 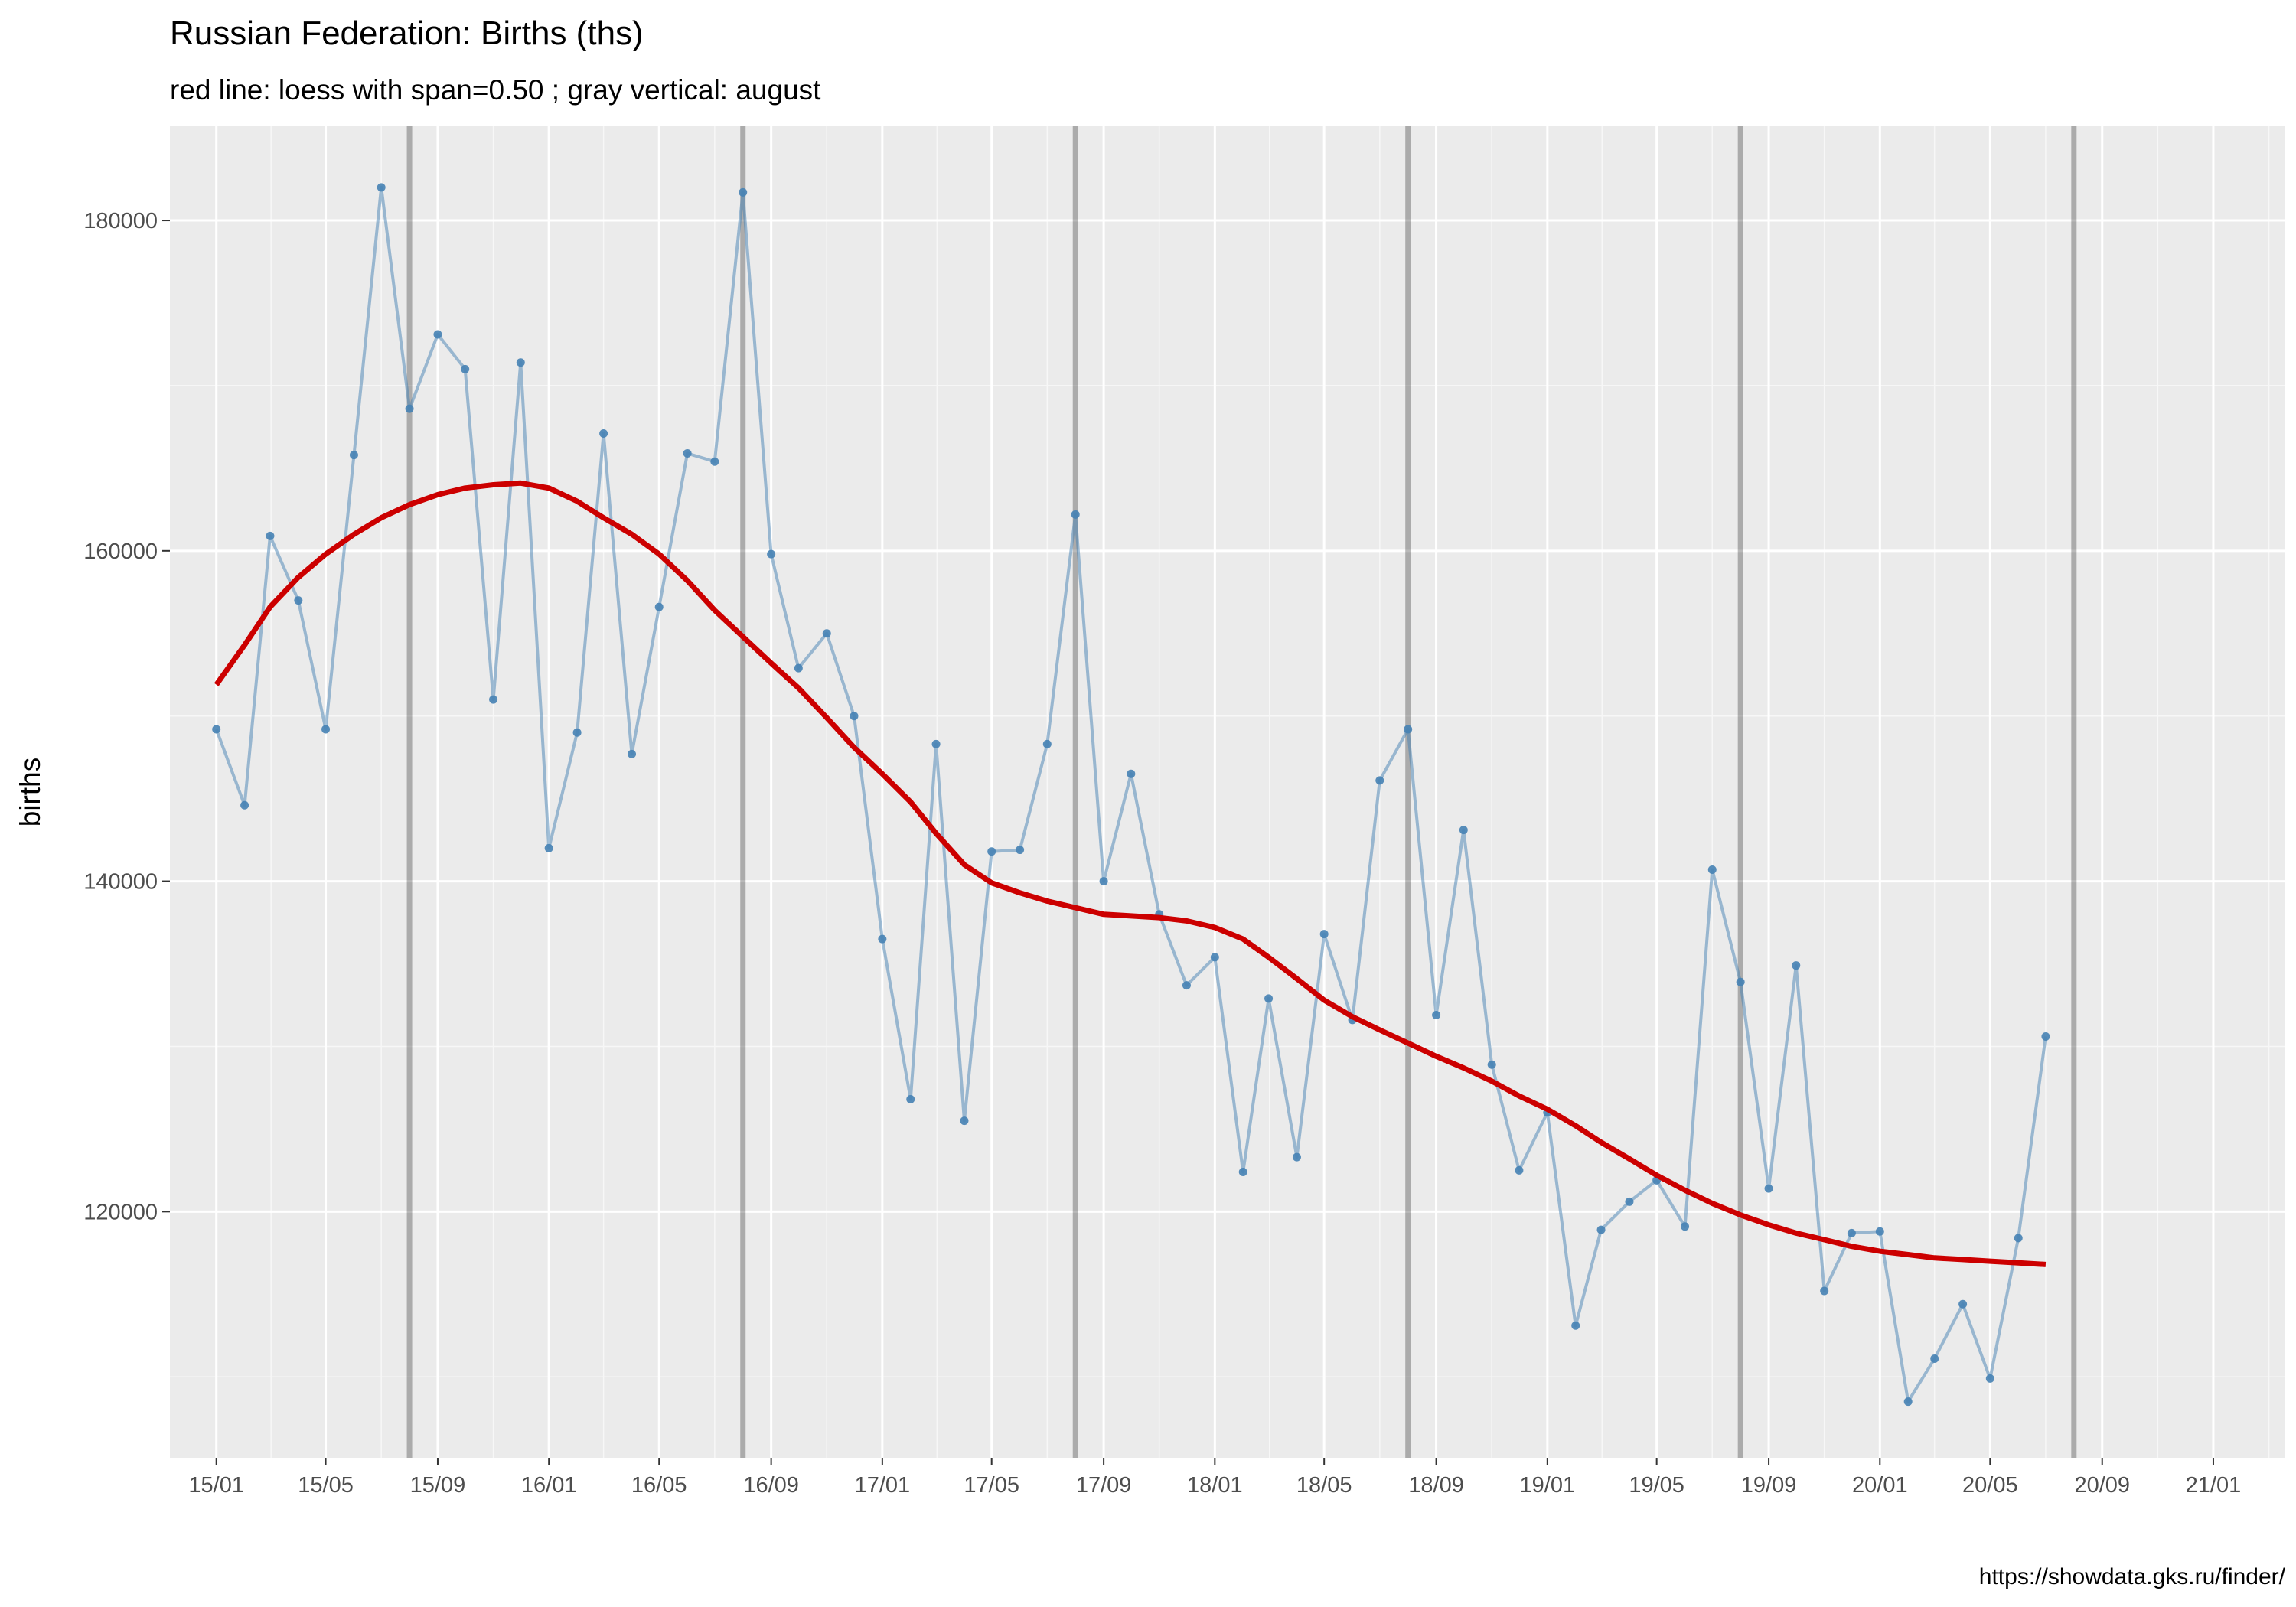 What do you see at coordinates (883, 1485) in the screenshot?
I see `x-tick-label: 17/01` at bounding box center [883, 1485].